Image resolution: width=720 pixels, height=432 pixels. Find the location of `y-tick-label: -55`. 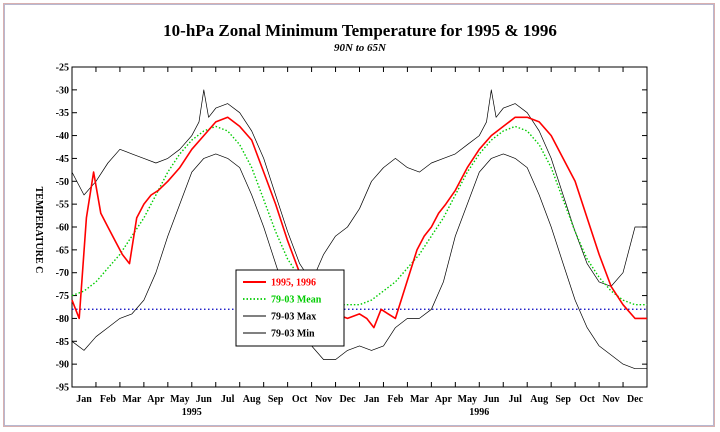

y-tick-label: -55 is located at coordinates (62, 205).